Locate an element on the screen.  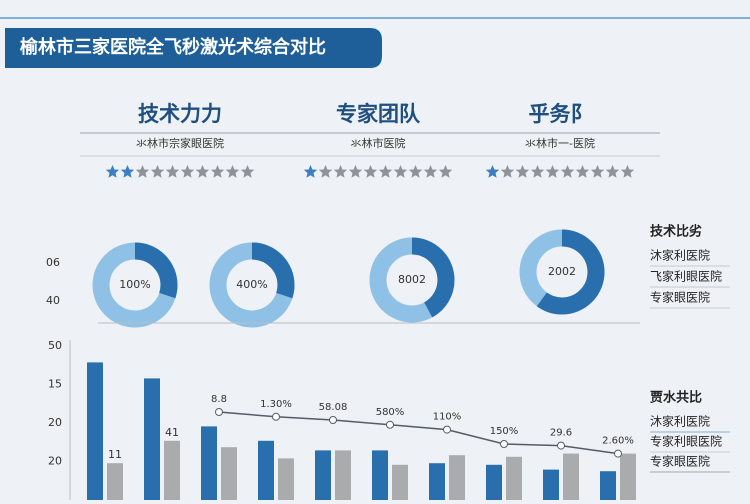
column-heading: 专家团队 is located at coordinates (378, 114).